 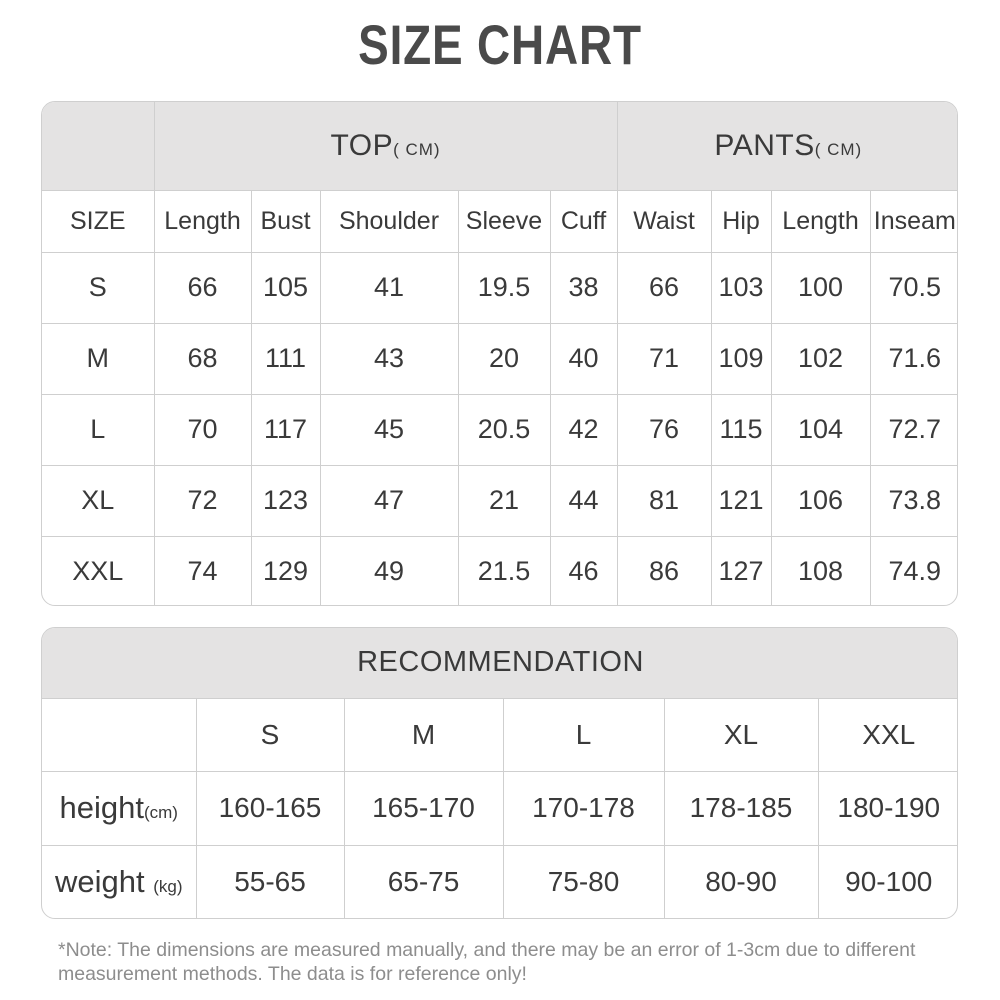 What do you see at coordinates (504, 221) in the screenshot?
I see `column-header-sleeve: Sleeve` at bounding box center [504, 221].